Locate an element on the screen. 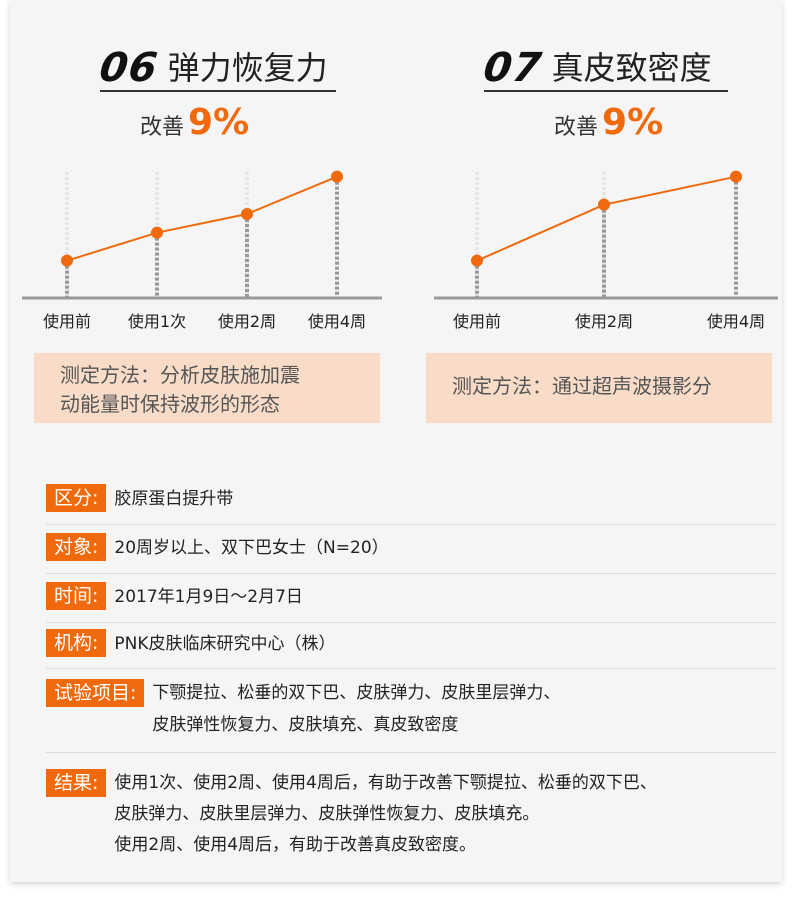 This screenshot has height=900, width=792. info-row-institution: 机构: PNK皮肤临床研究中心（株） is located at coordinates (411, 646).